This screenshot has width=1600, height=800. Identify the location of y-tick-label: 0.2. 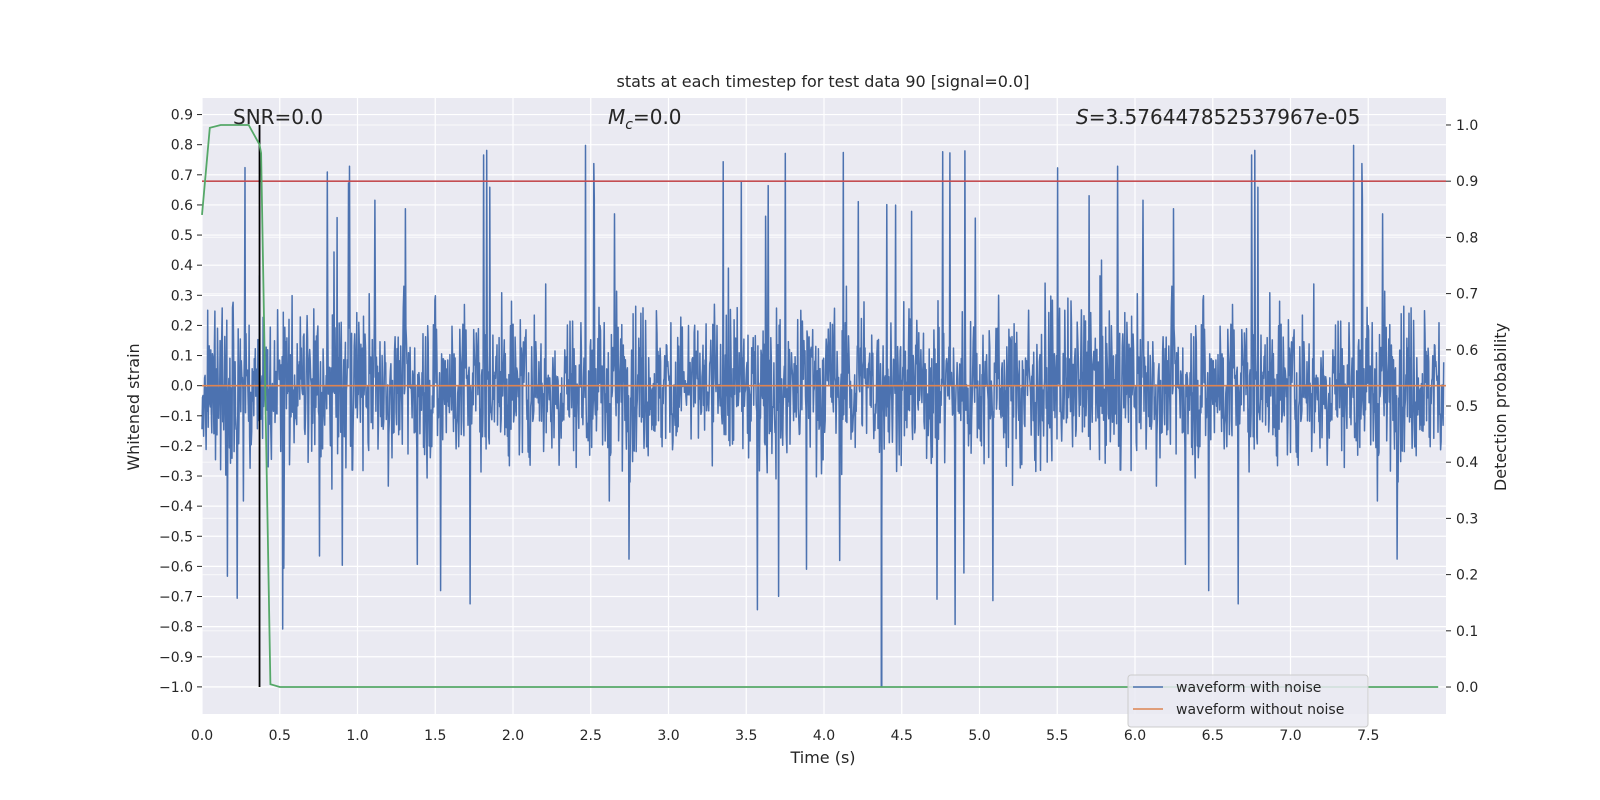
(182, 326).